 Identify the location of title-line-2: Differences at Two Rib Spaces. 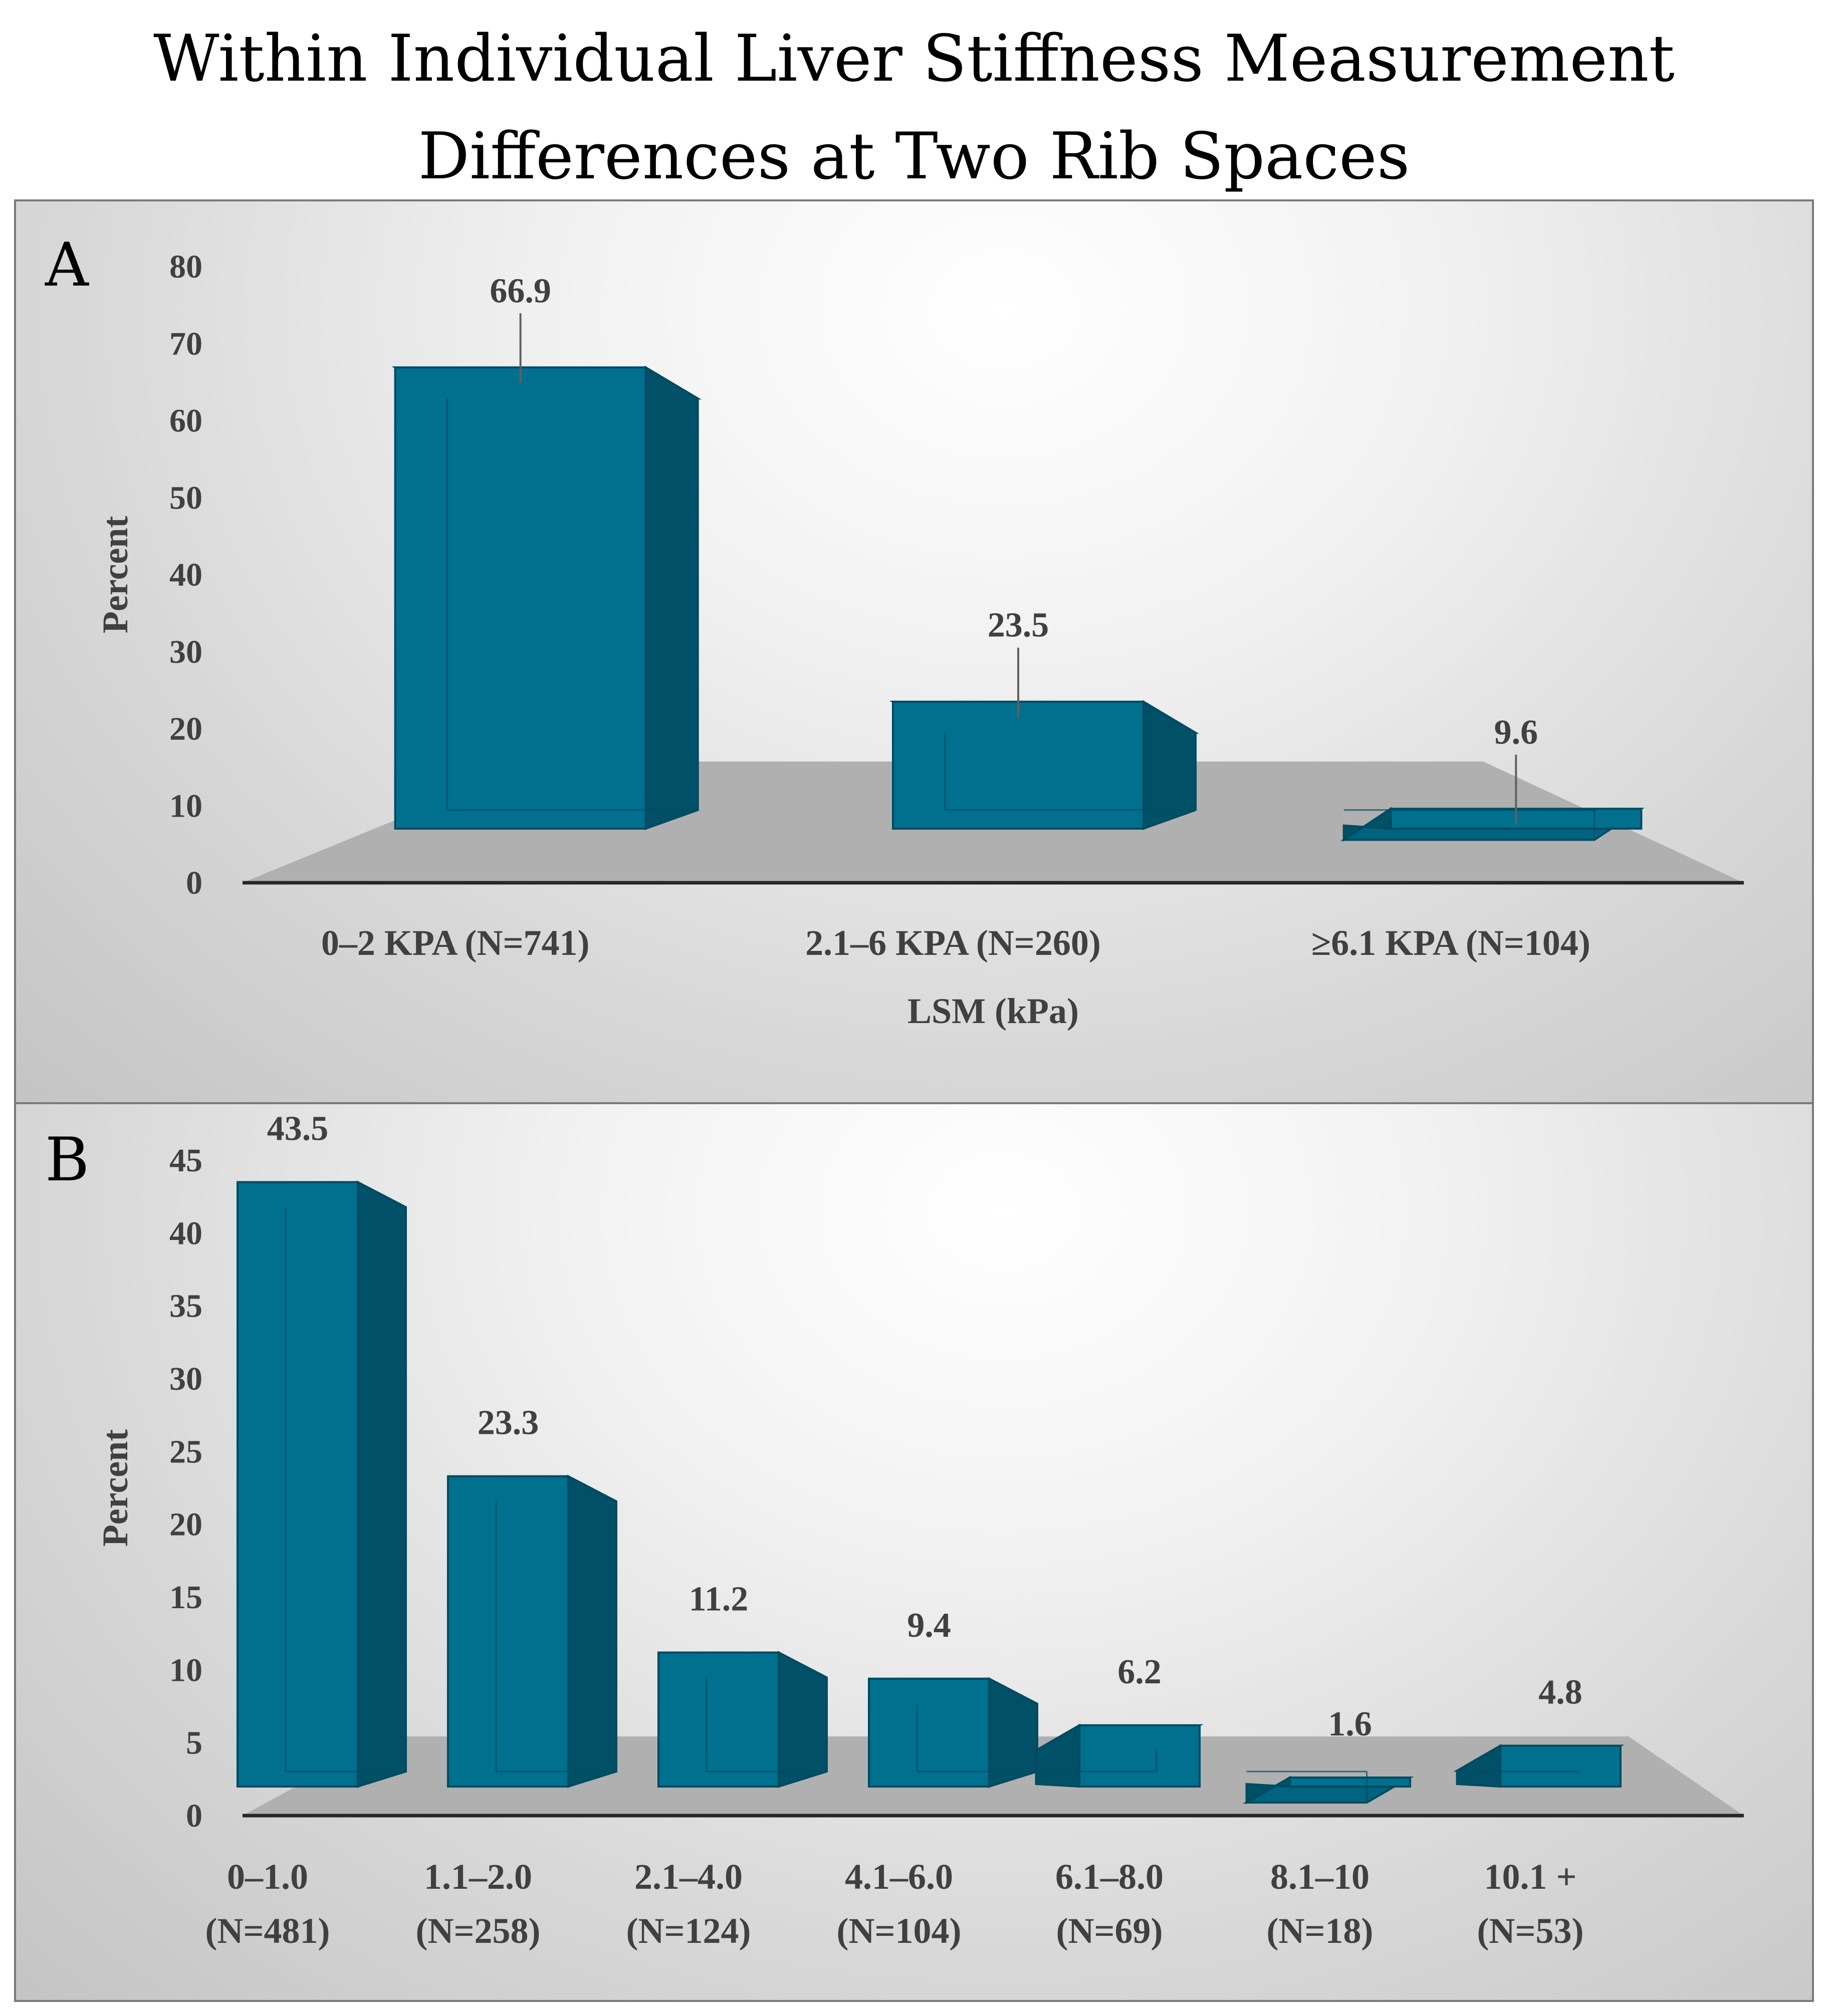
(914, 156).